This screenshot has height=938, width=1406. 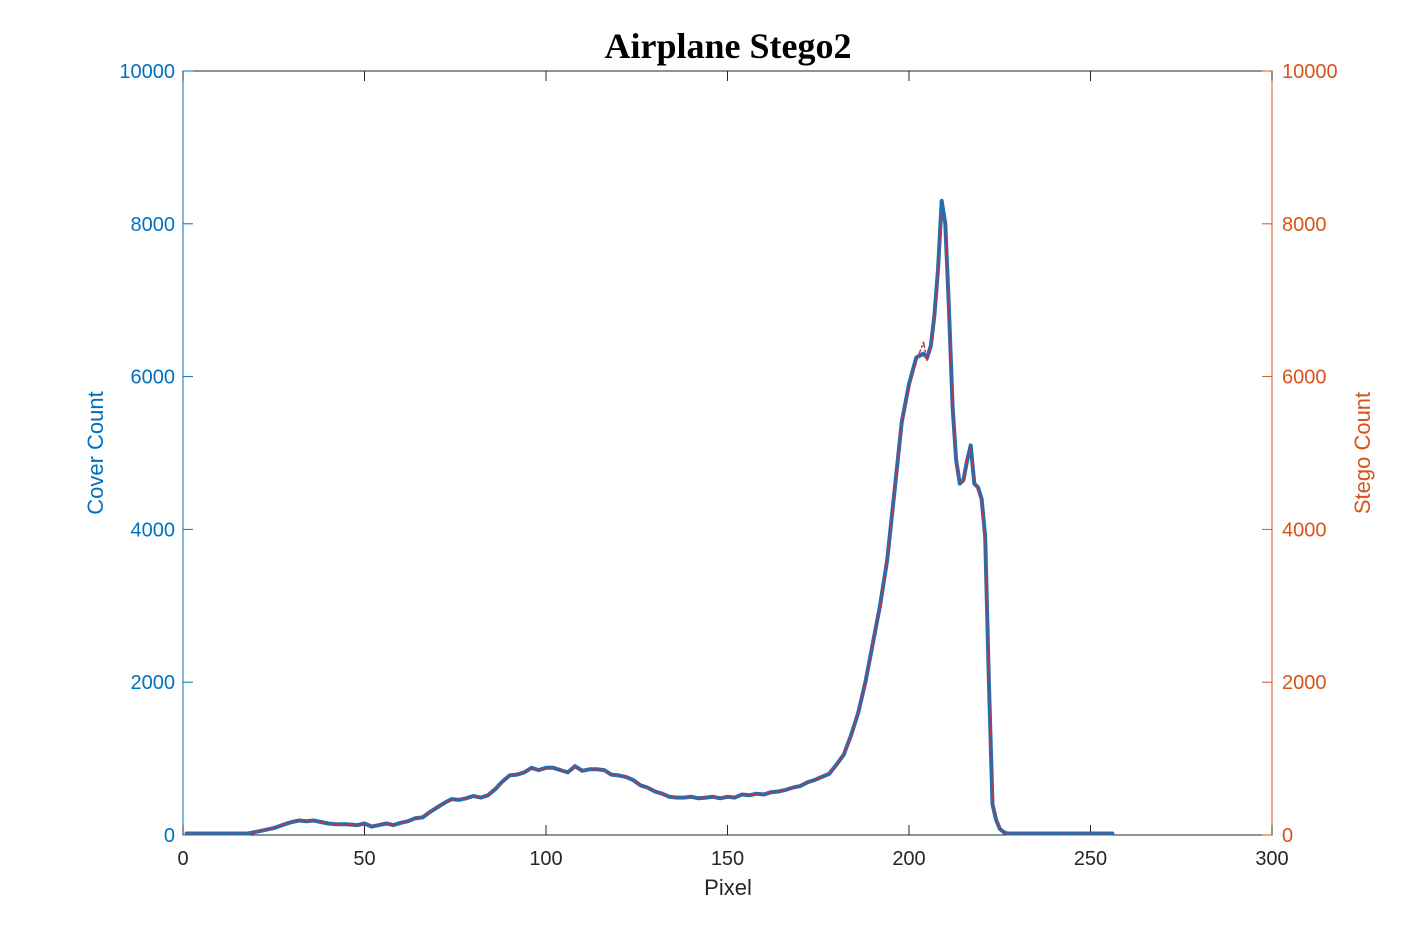 I want to click on right-y-tick-label: 6000, so click(x=1304, y=378).